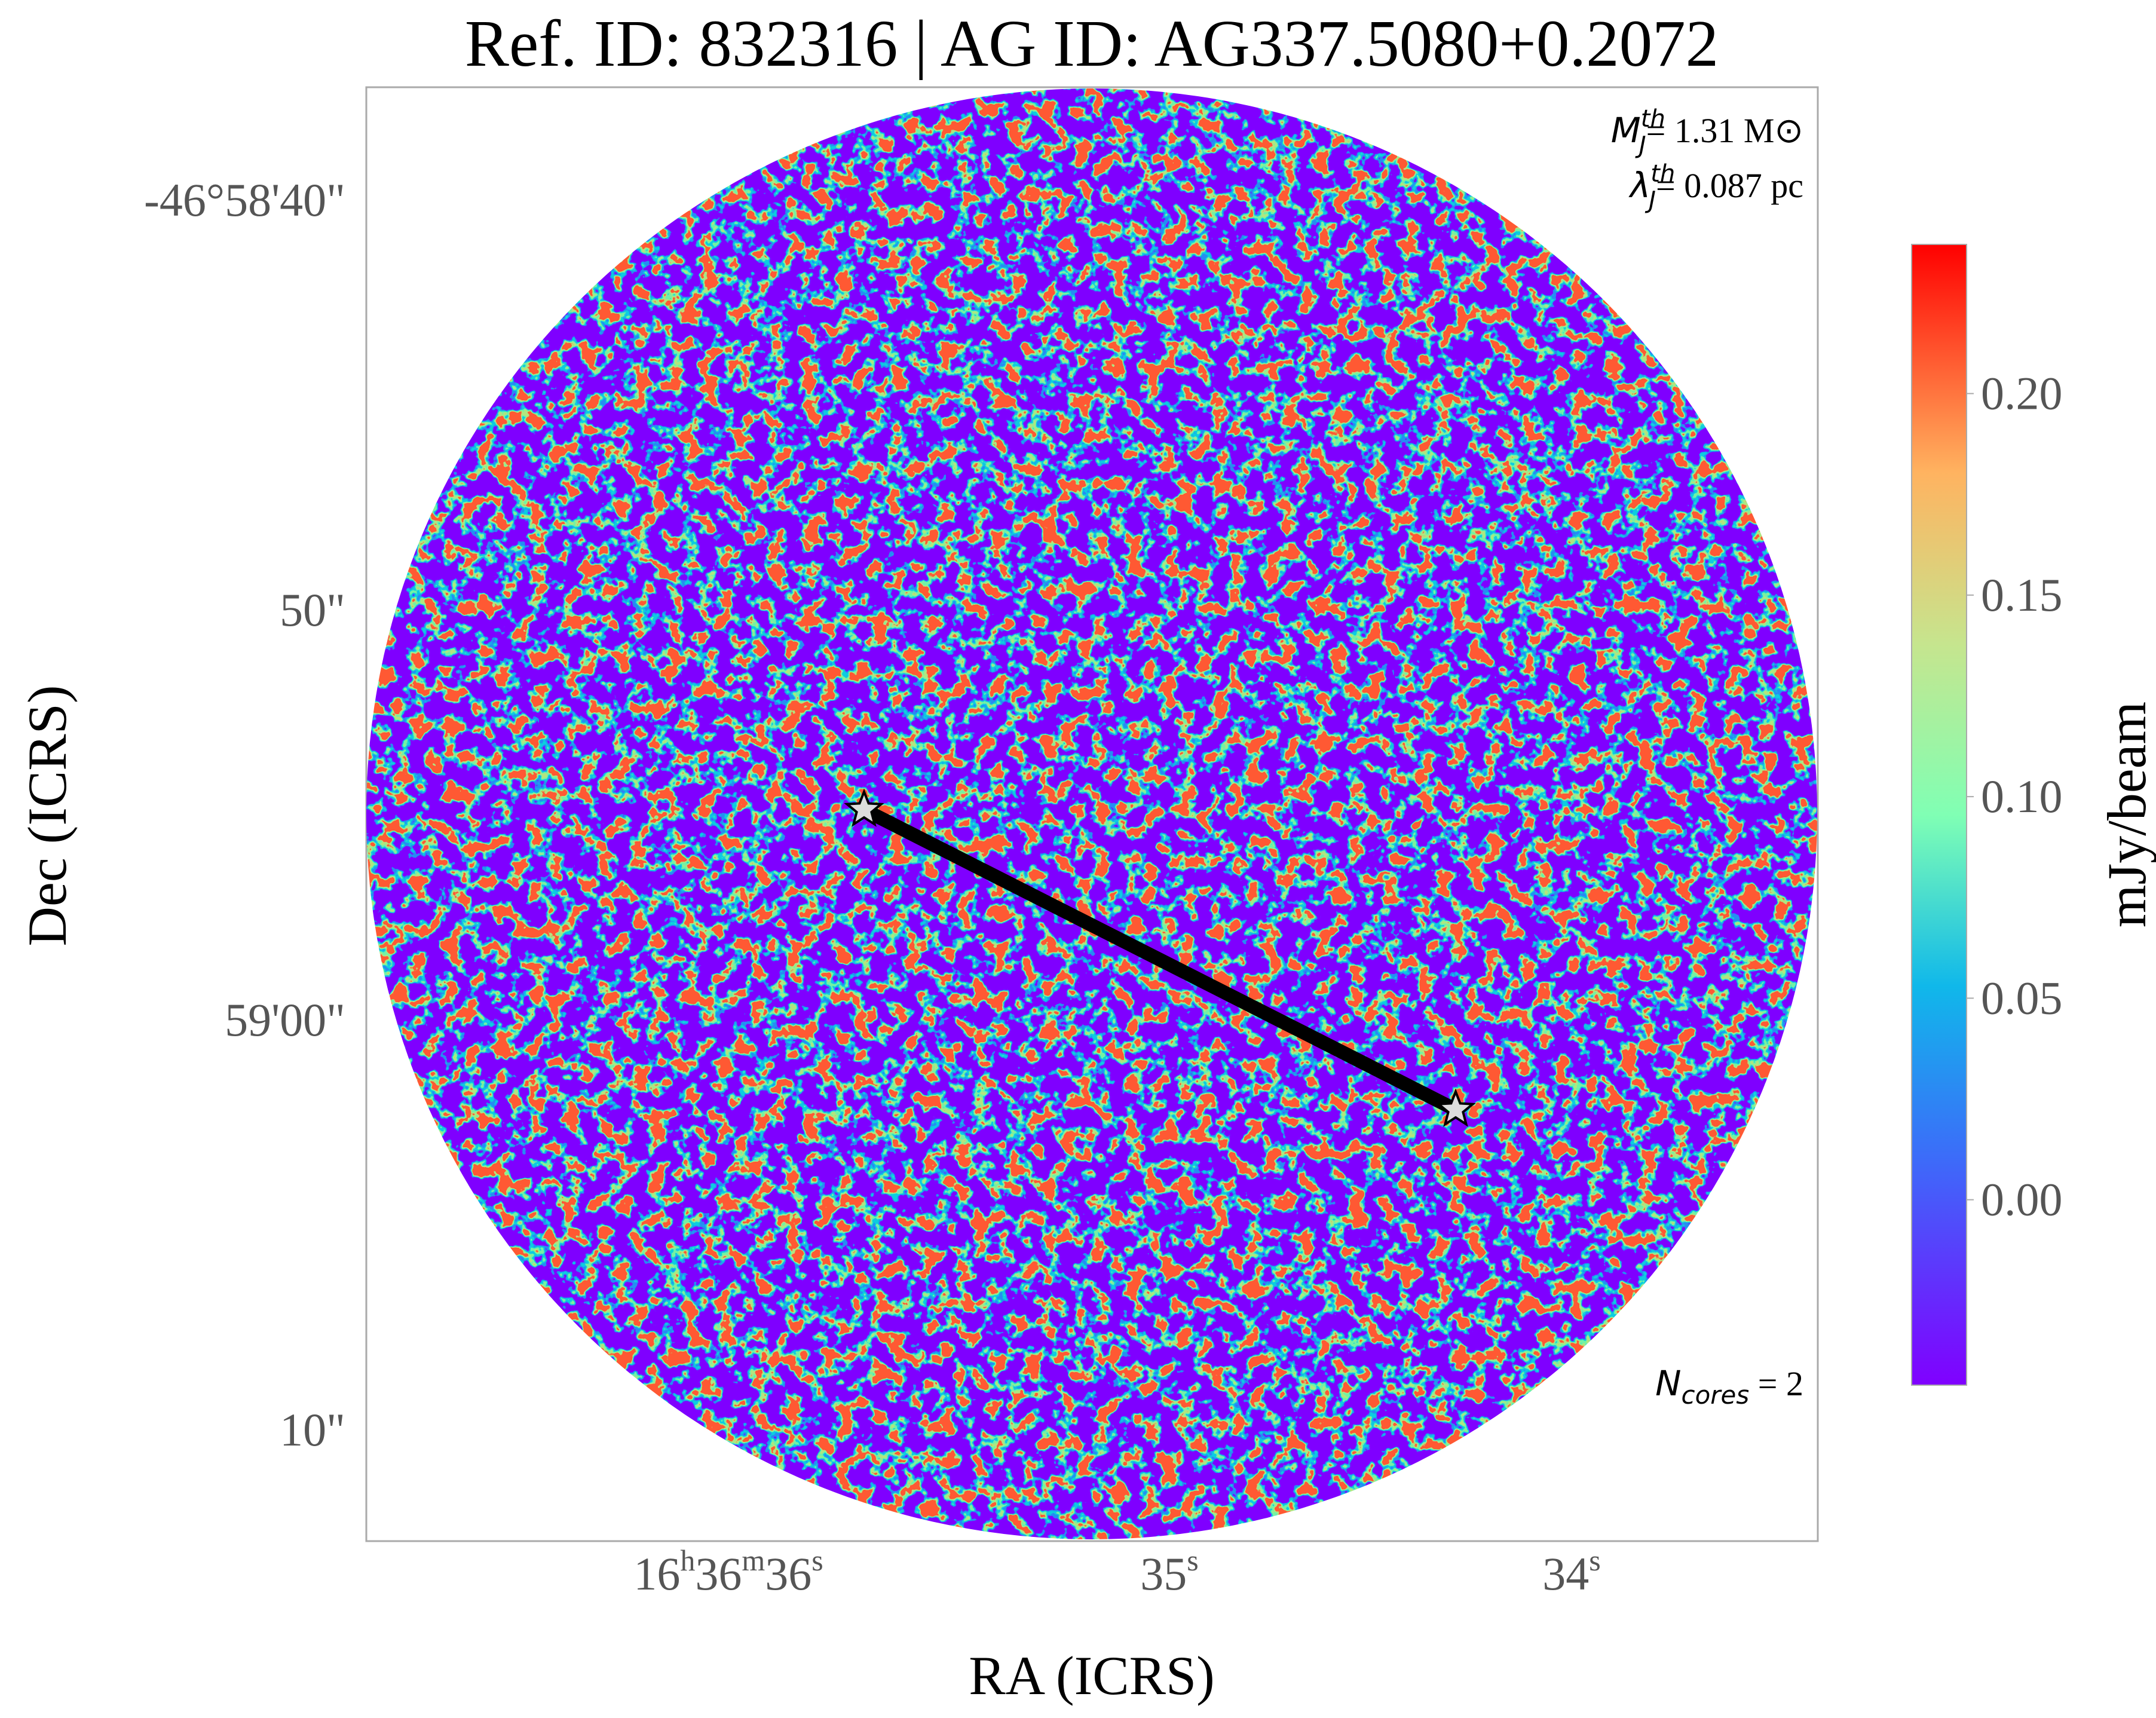 This screenshot has width=2156, height=1718. I want to click on annotation: λth J= 0.087 pc, so click(1715, 187).